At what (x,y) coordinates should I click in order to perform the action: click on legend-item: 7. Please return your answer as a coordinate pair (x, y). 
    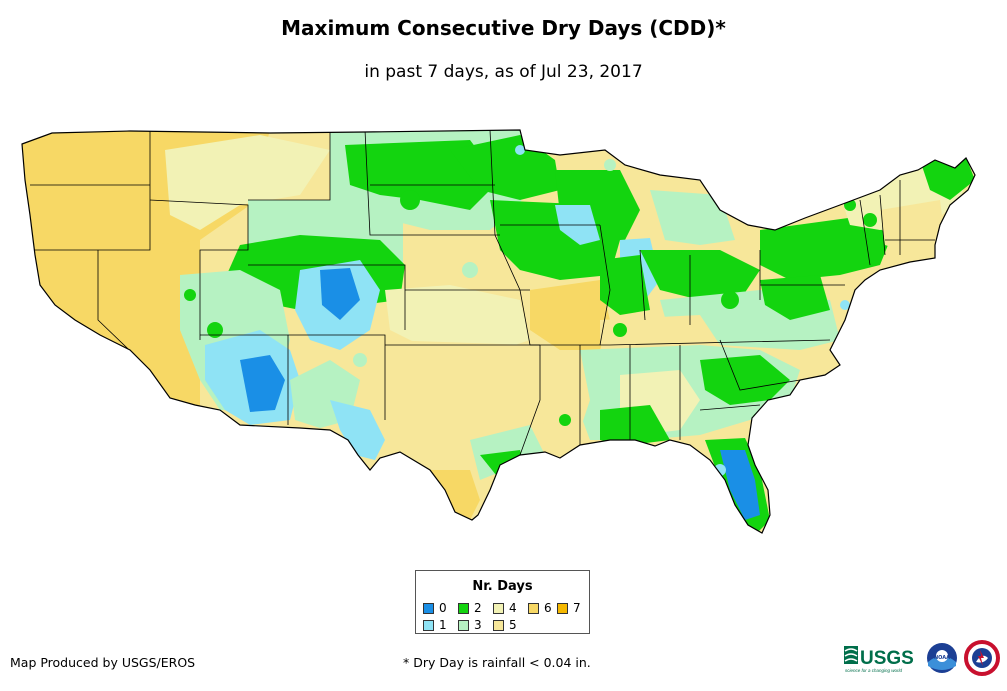
    Looking at the image, I should click on (569, 608).